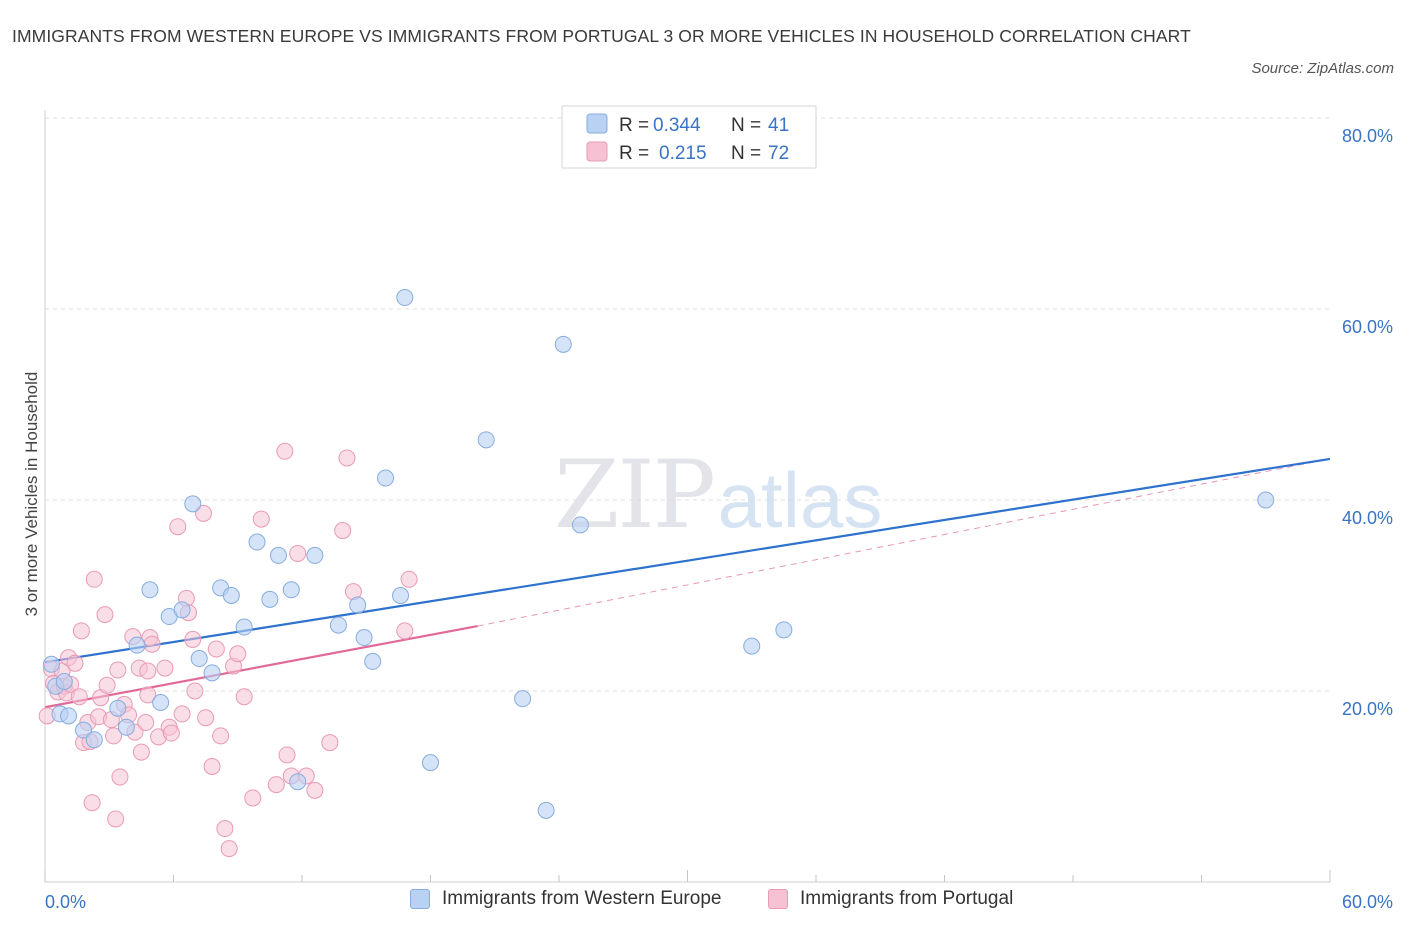  Describe the element at coordinates (1367, 422) in the screenshot. I see `y-tick-labels: 20.0% 40.0% 60.0% 80.0%` at that location.